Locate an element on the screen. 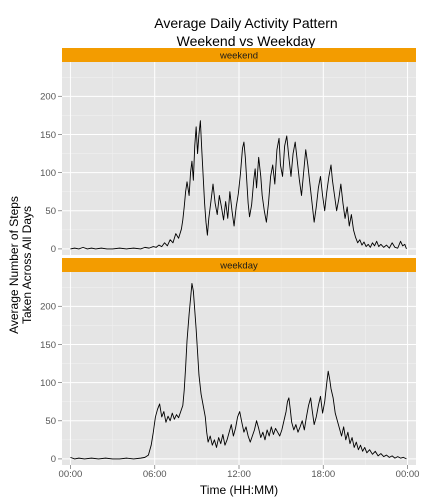  y-axis-title-line1: Average Number of Steps is located at coordinates (14, 265).